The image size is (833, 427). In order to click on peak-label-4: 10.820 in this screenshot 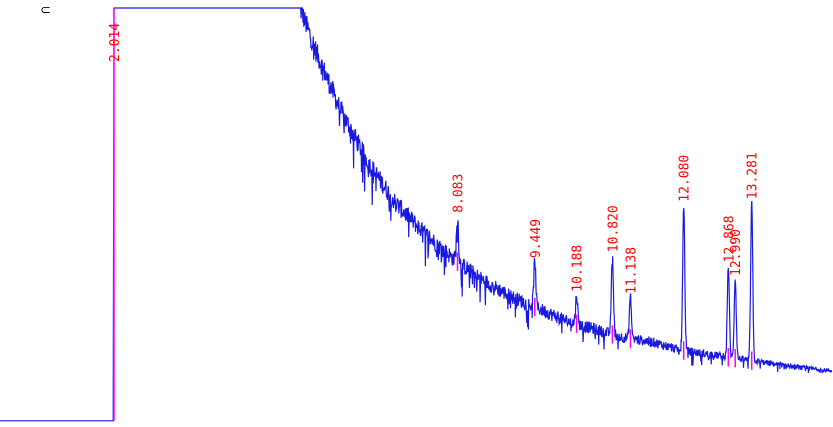, I will do `click(613, 228)`.